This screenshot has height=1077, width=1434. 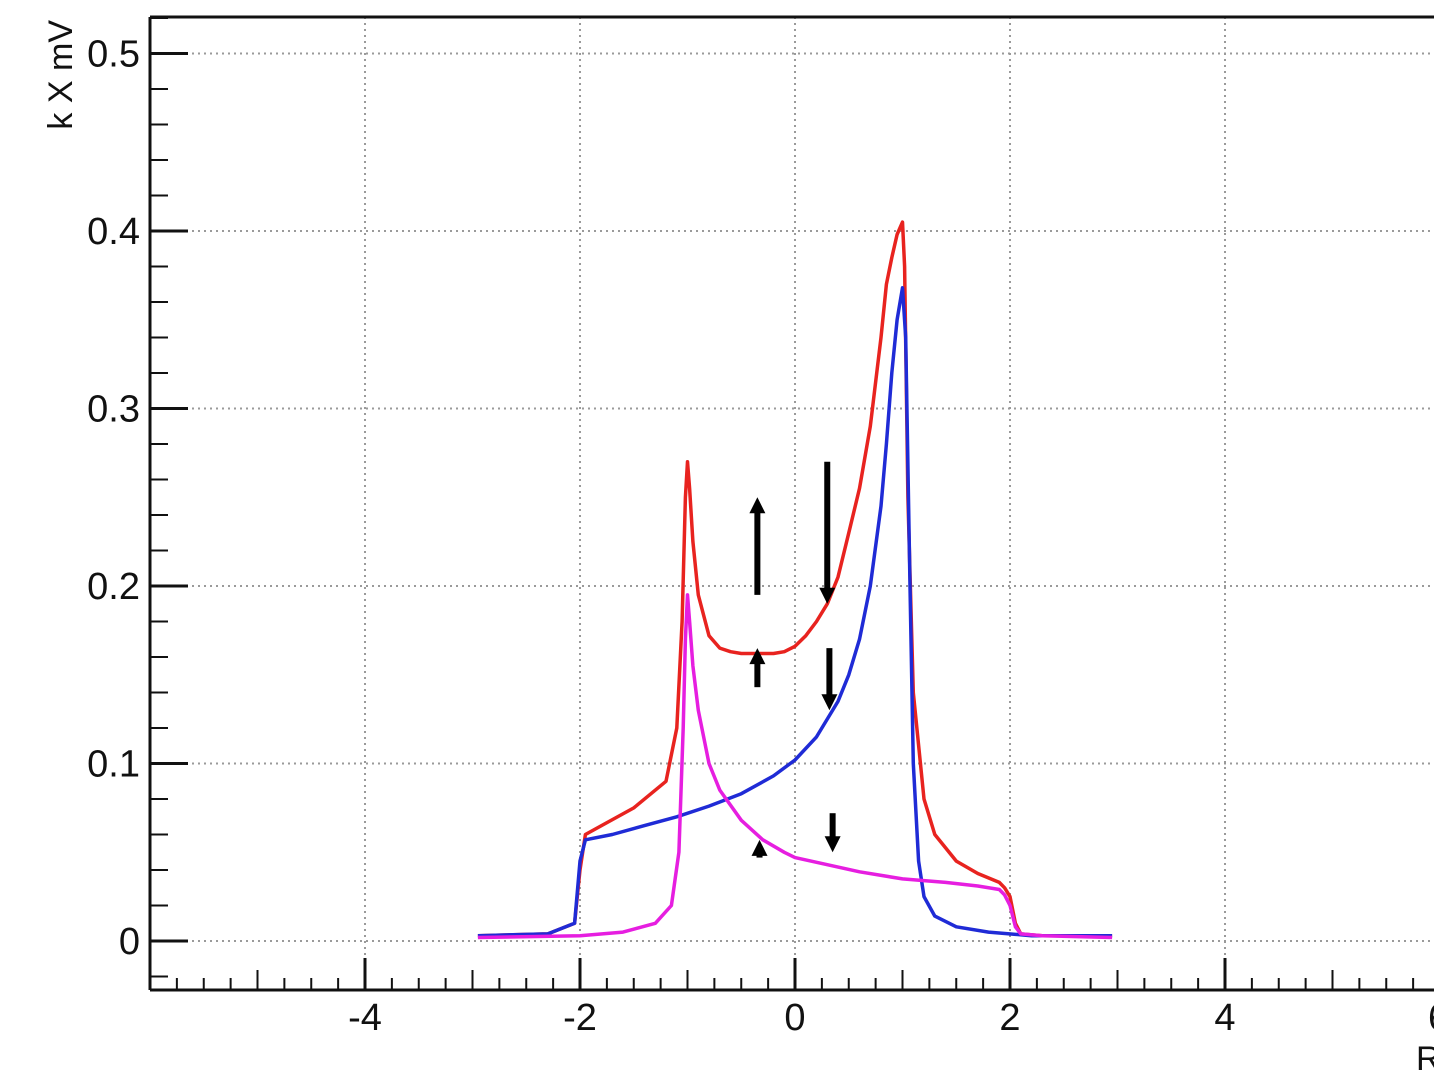 I want to click on x-tick-label: 0, so click(x=794, y=1018).